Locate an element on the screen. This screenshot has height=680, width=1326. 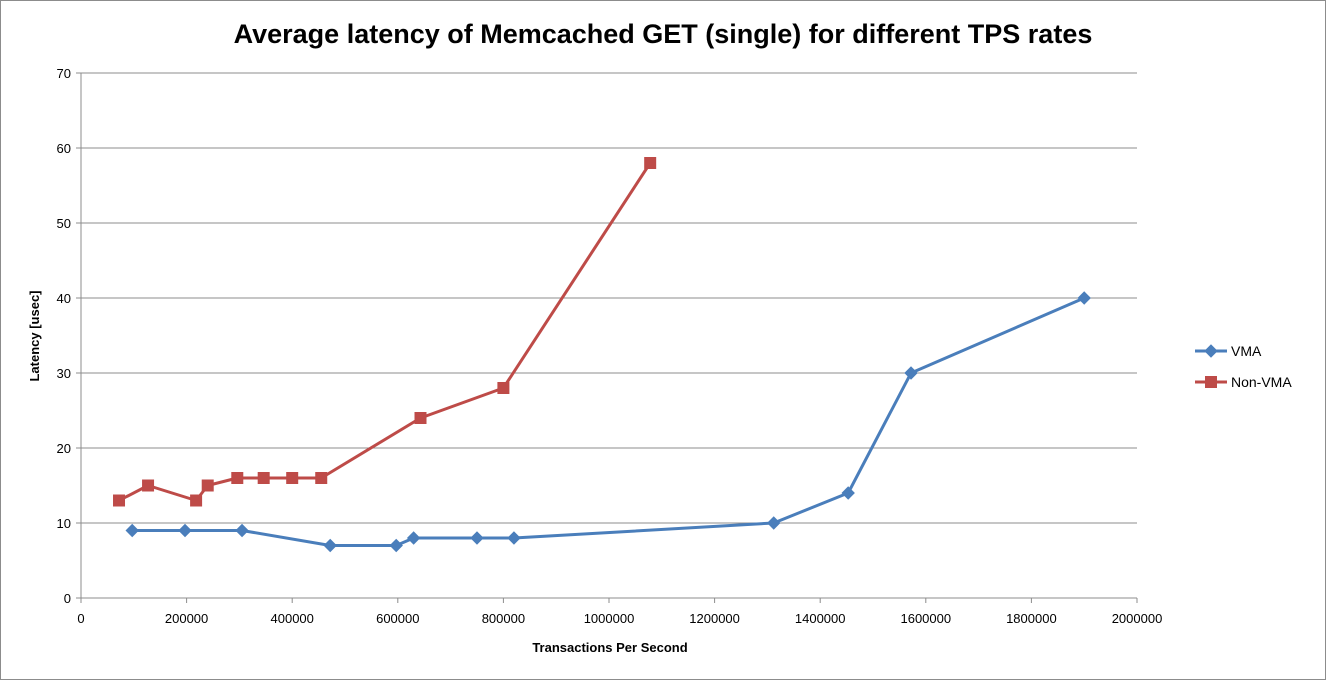
y-tick-label: 0 is located at coordinates (67, 598).